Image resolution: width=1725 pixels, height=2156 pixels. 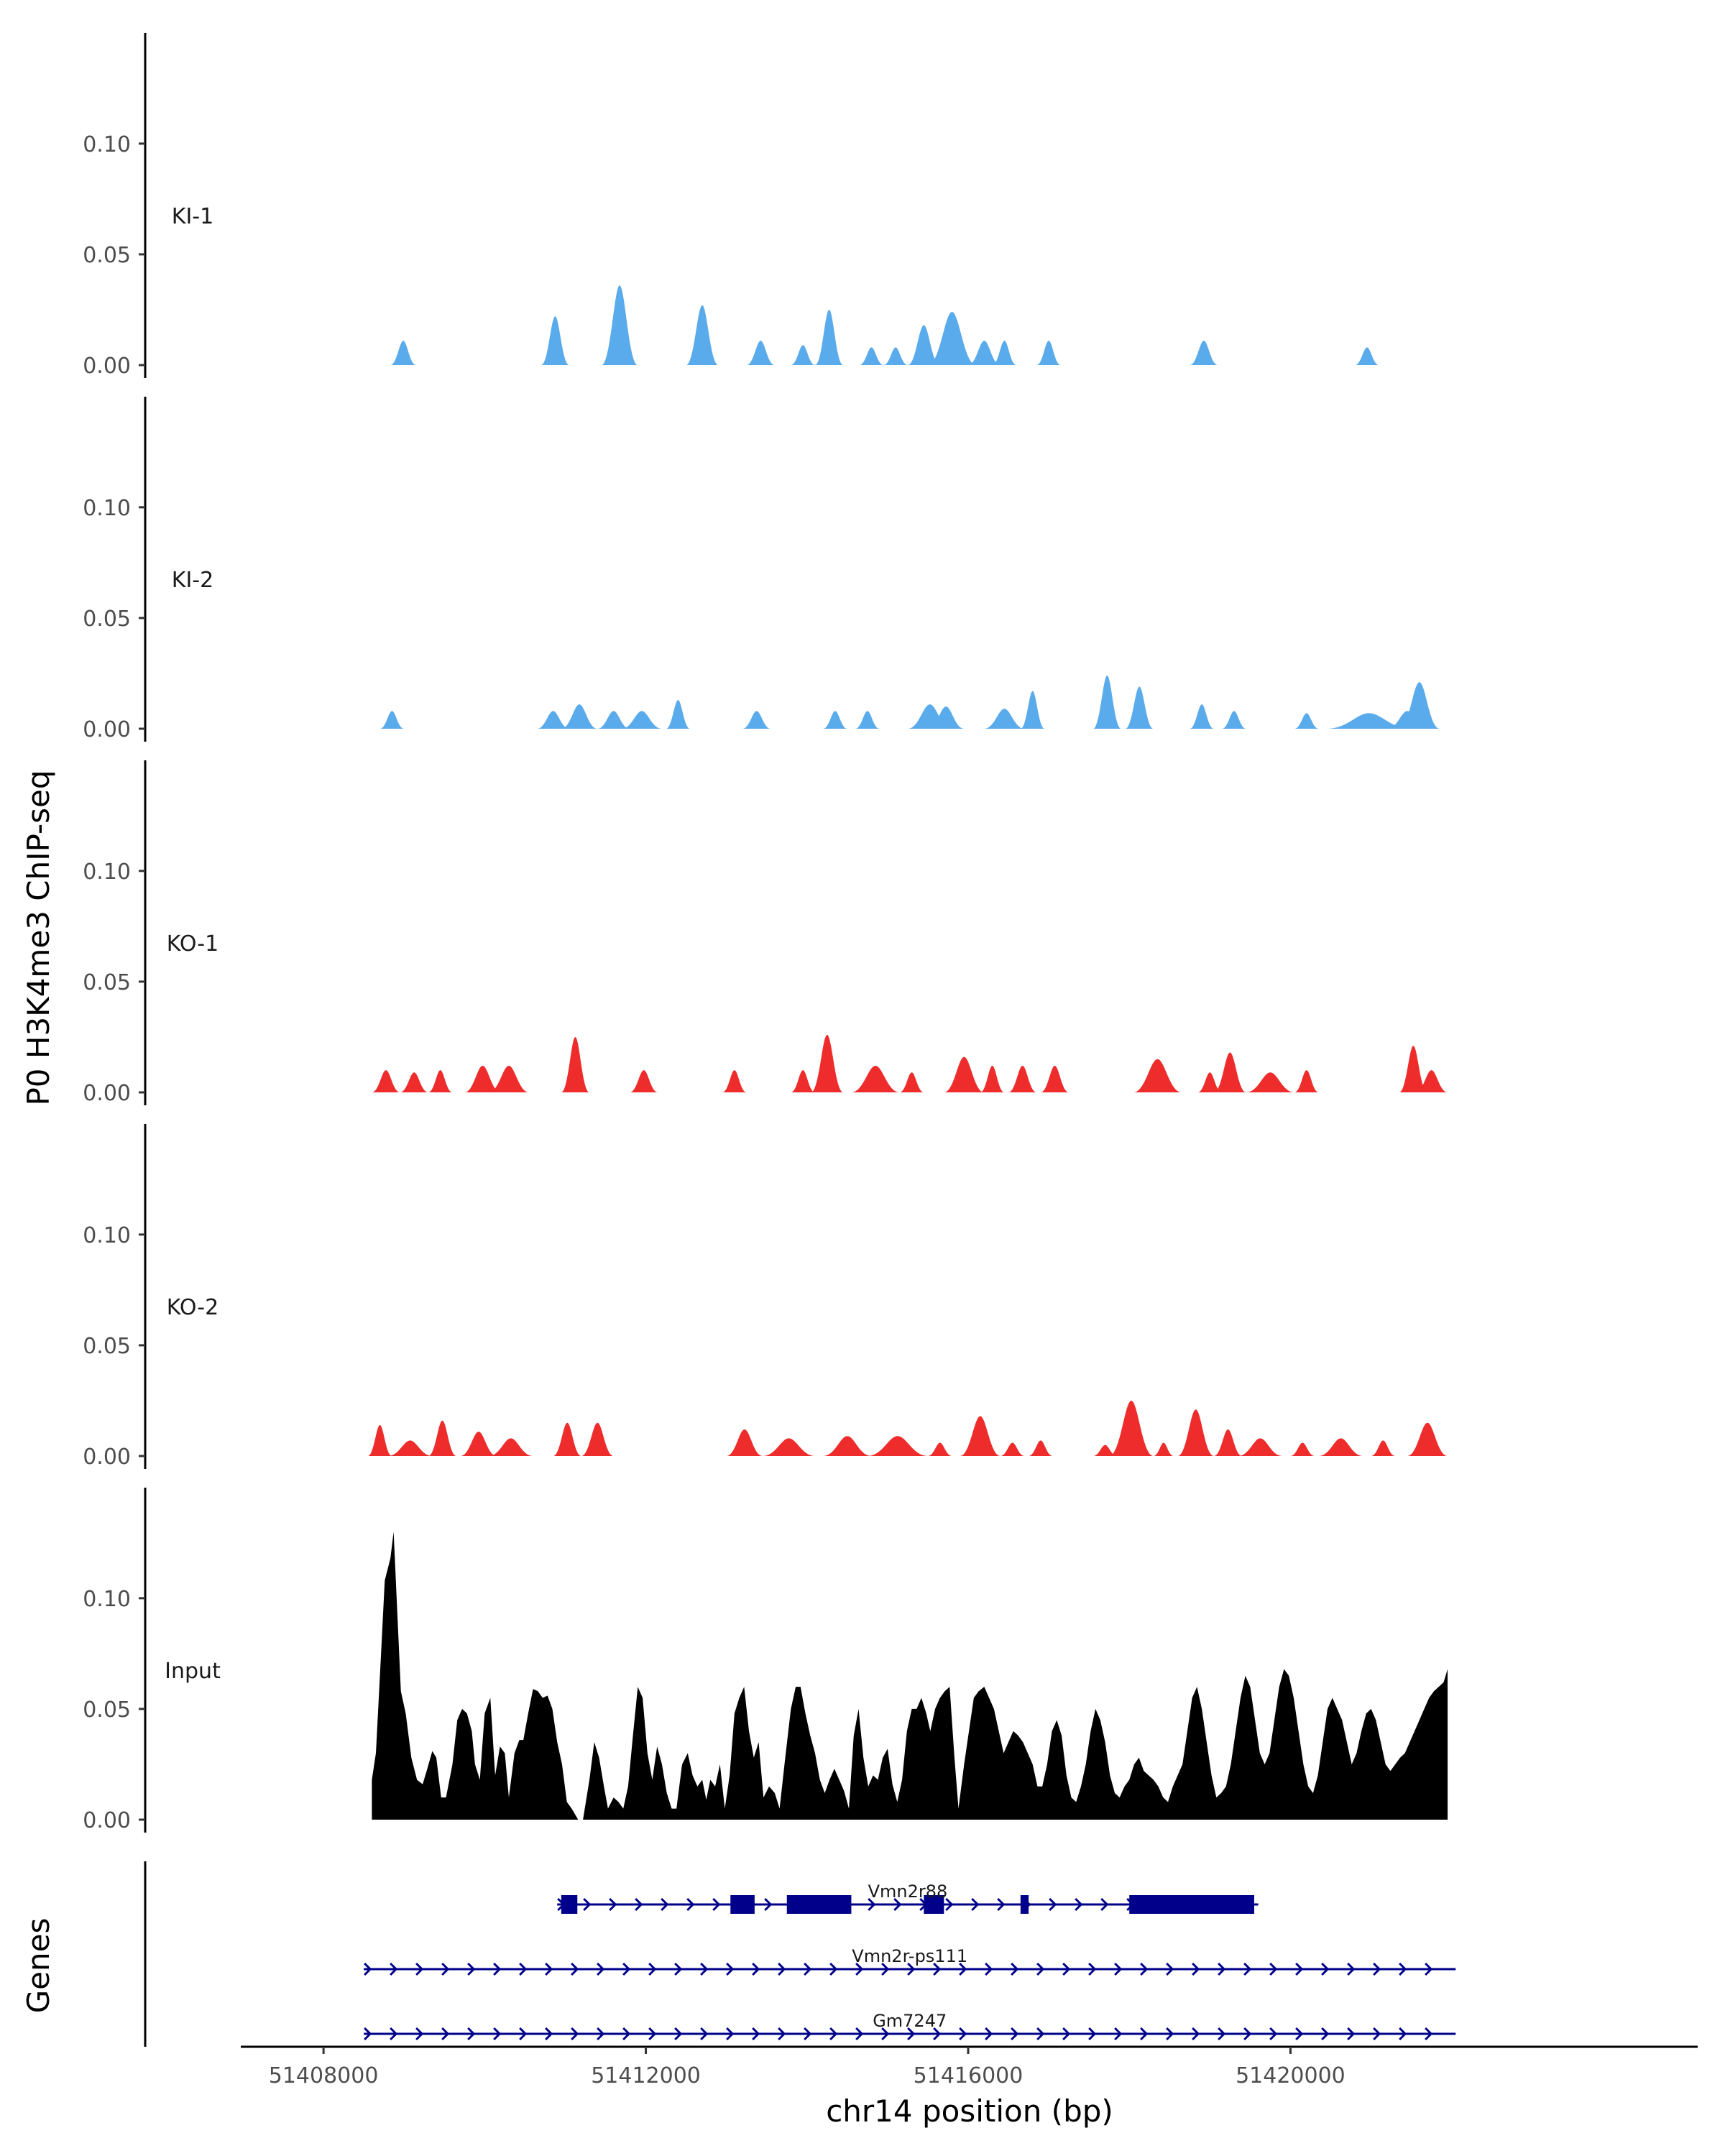 I want to click on track-label: KO-2, so click(x=192, y=1307).